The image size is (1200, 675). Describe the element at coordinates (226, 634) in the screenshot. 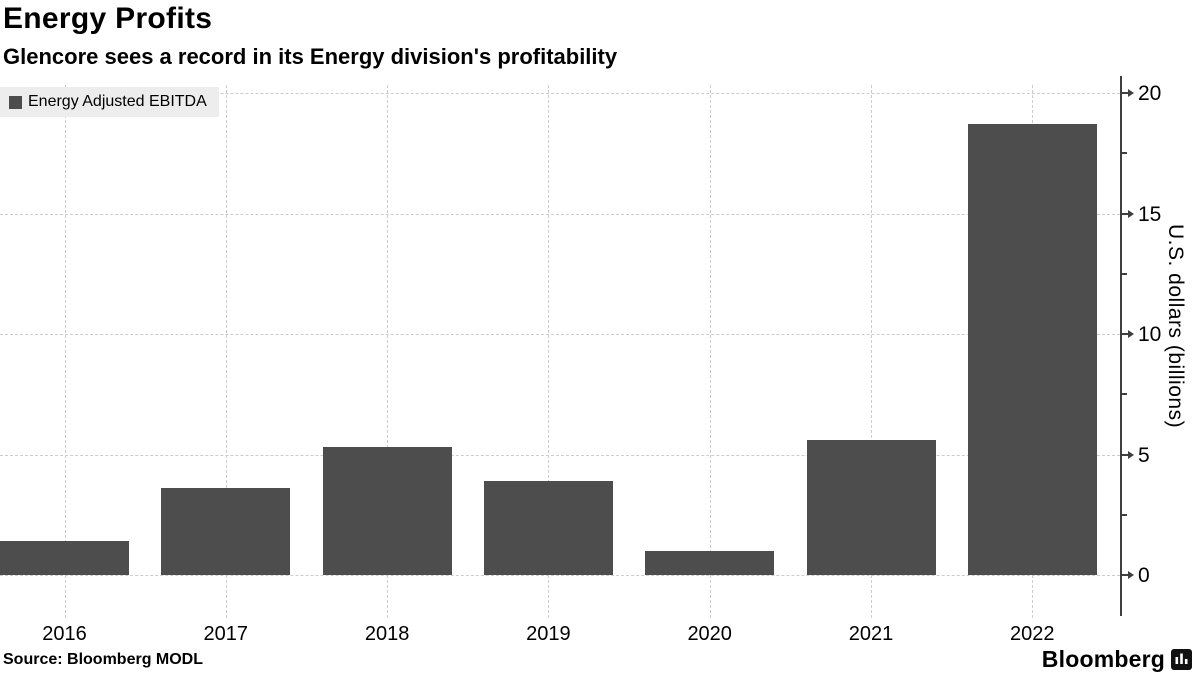

I see `x-label-2017: 2017` at that location.